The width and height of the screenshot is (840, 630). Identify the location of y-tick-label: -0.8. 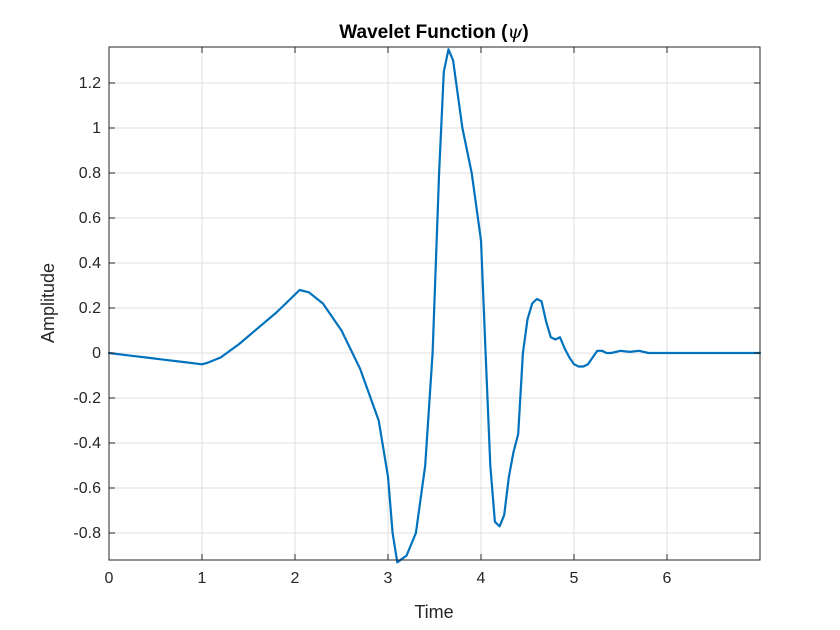
(87, 533).